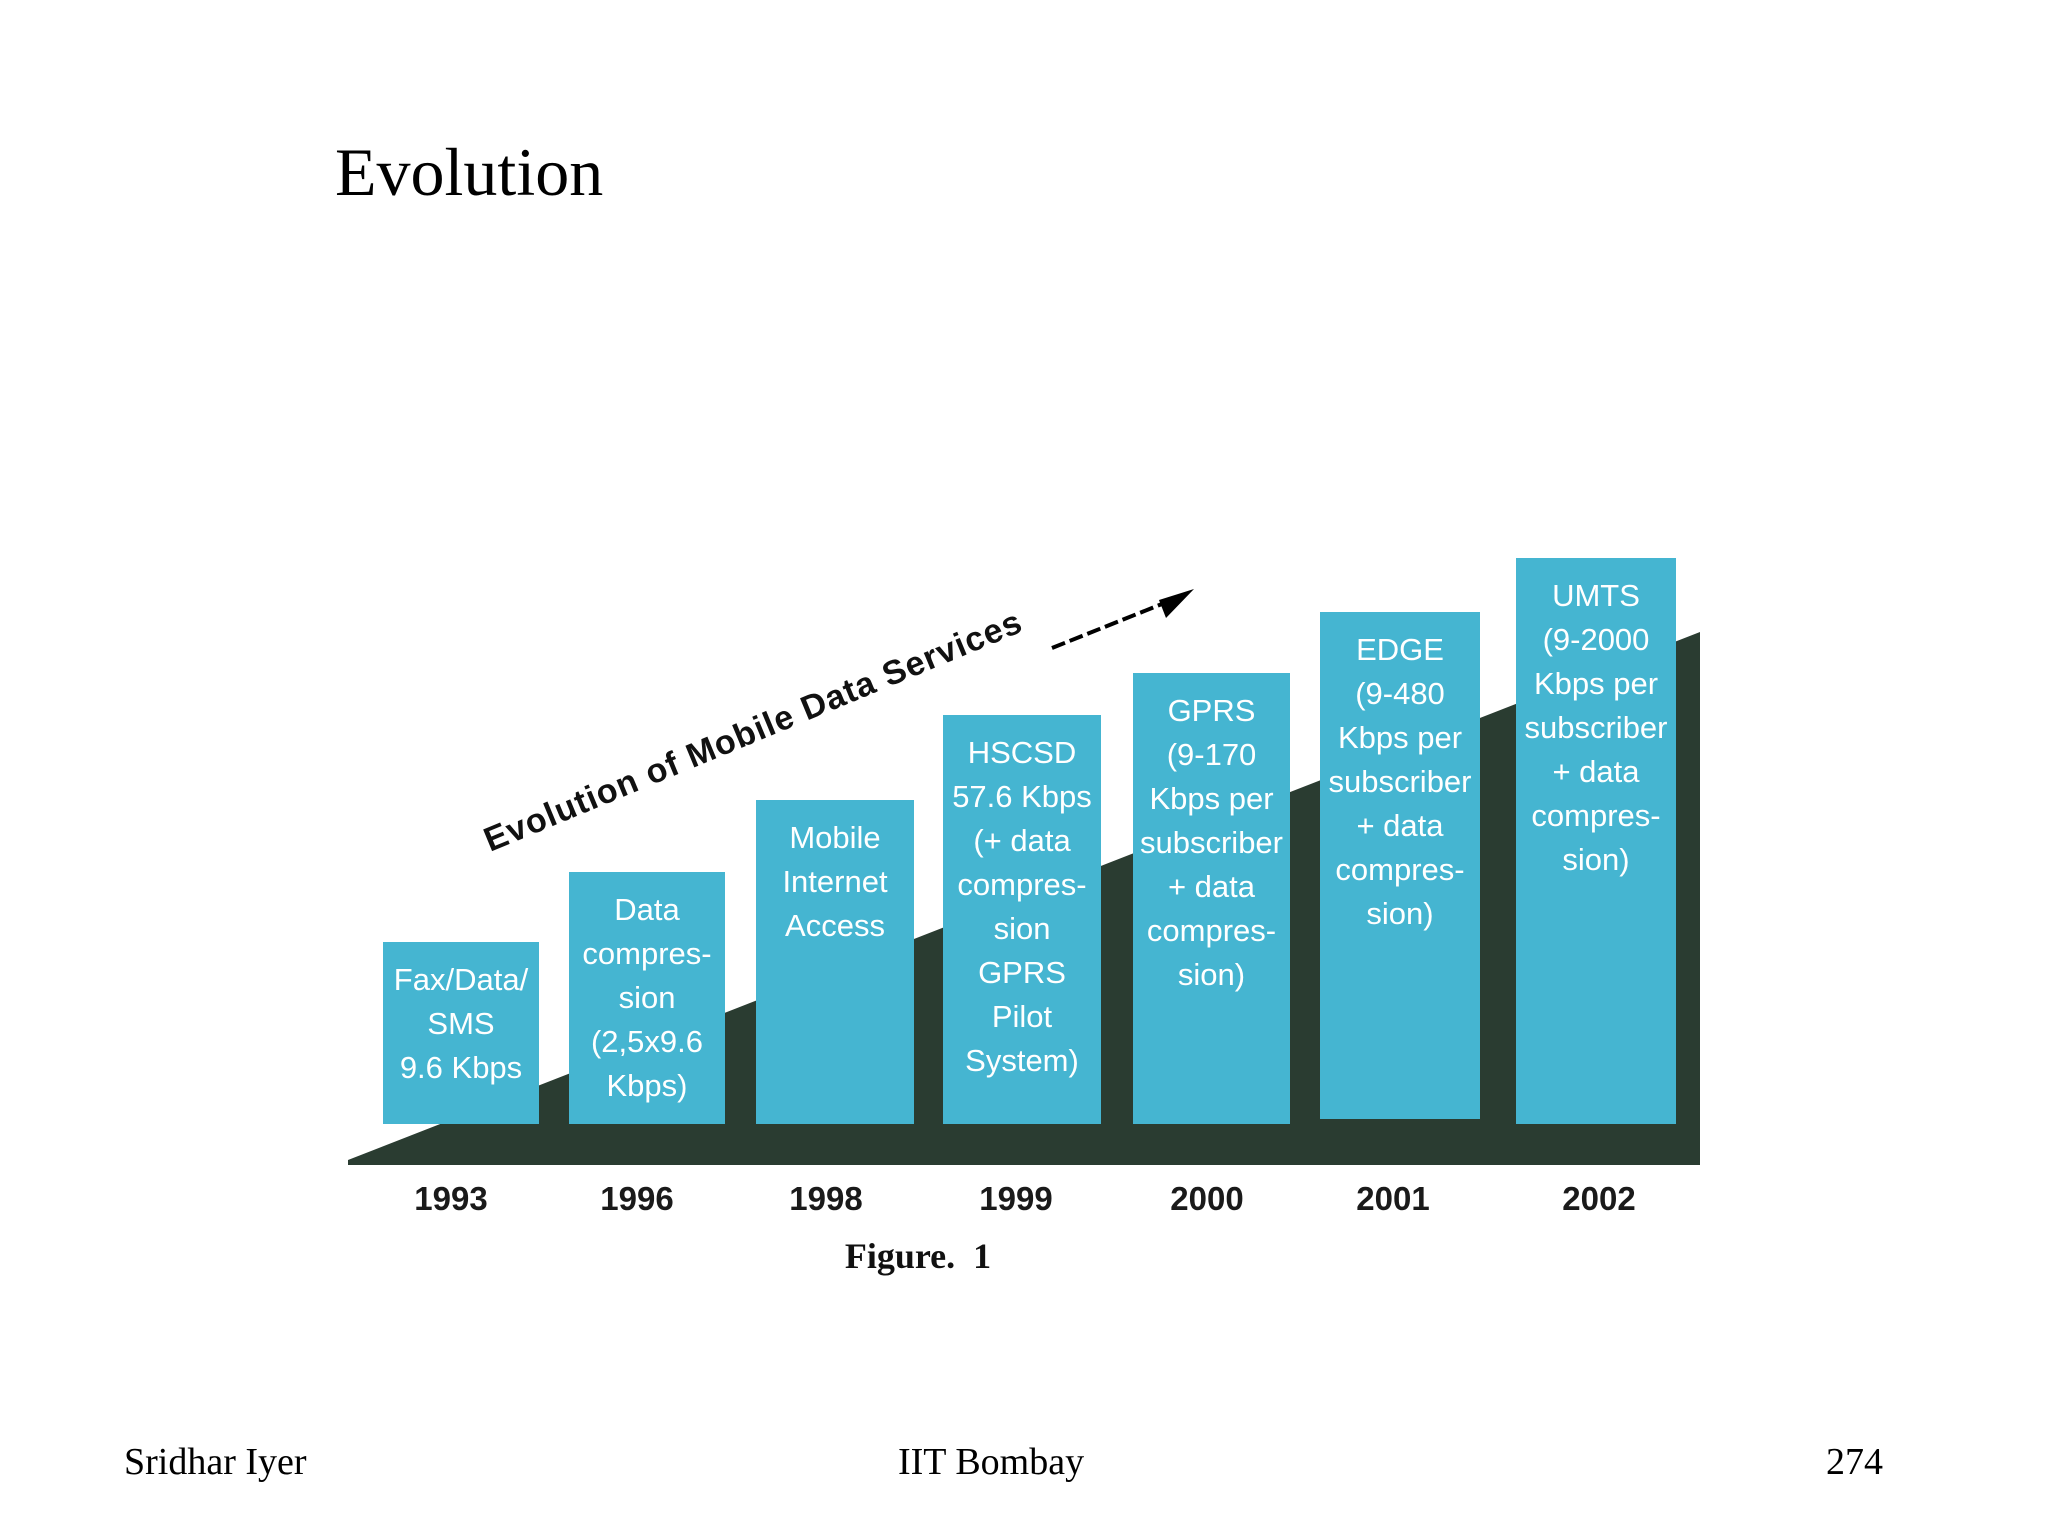 Image resolution: width=2048 pixels, height=1536 pixels. Describe the element at coordinates (460, 1023) in the screenshot. I see `bar-label-line: SMS` at that location.